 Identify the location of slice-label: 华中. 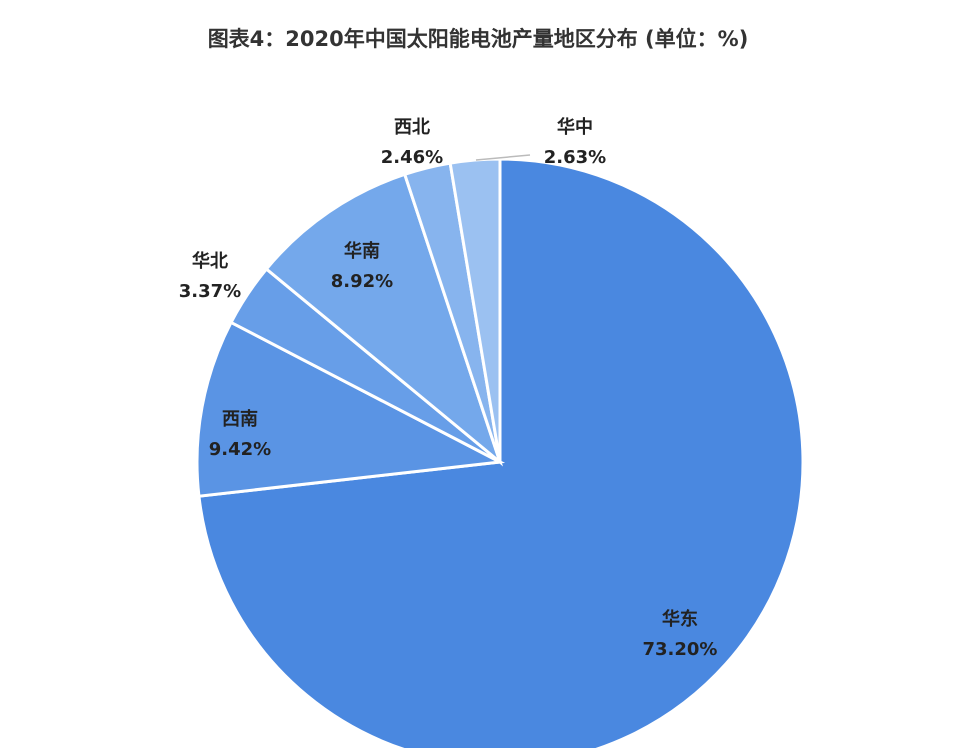
(575, 127).